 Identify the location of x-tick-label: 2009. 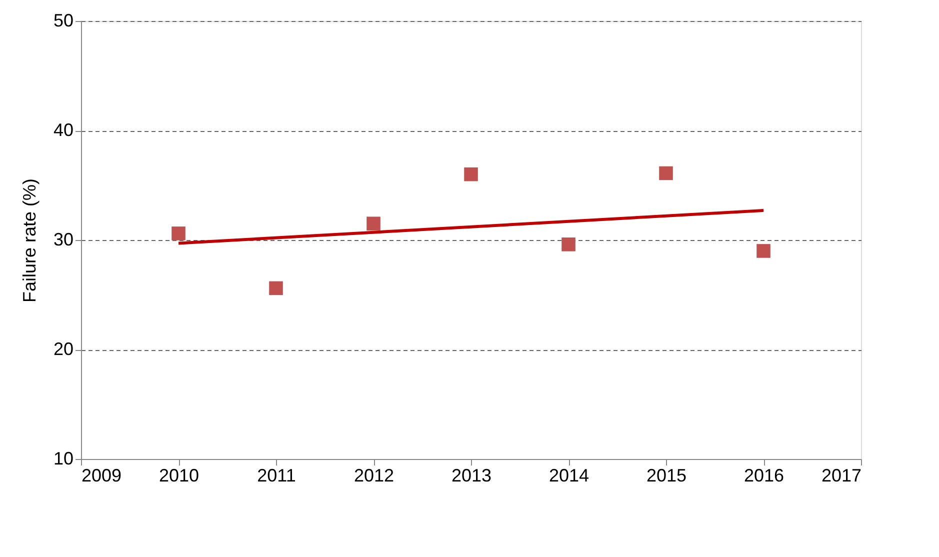
(102, 476).